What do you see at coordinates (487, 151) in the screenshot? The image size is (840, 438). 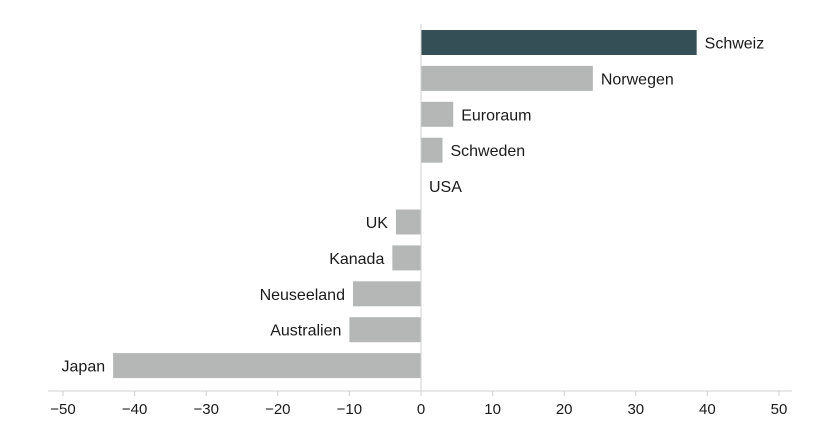 I see `bar-label-schweden: Schweden` at bounding box center [487, 151].